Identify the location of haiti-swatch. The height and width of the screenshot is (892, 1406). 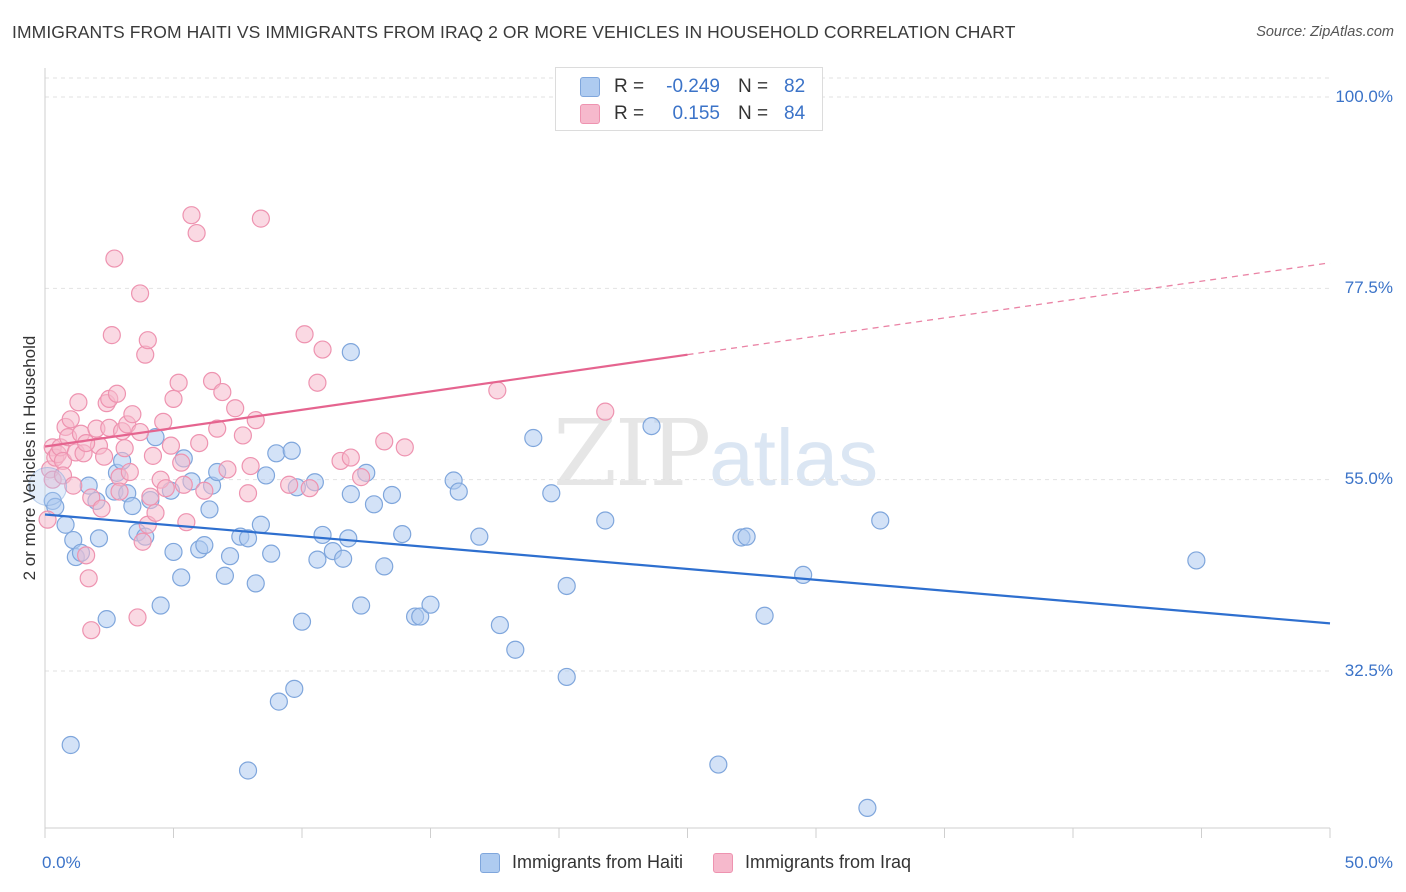
(590, 87).